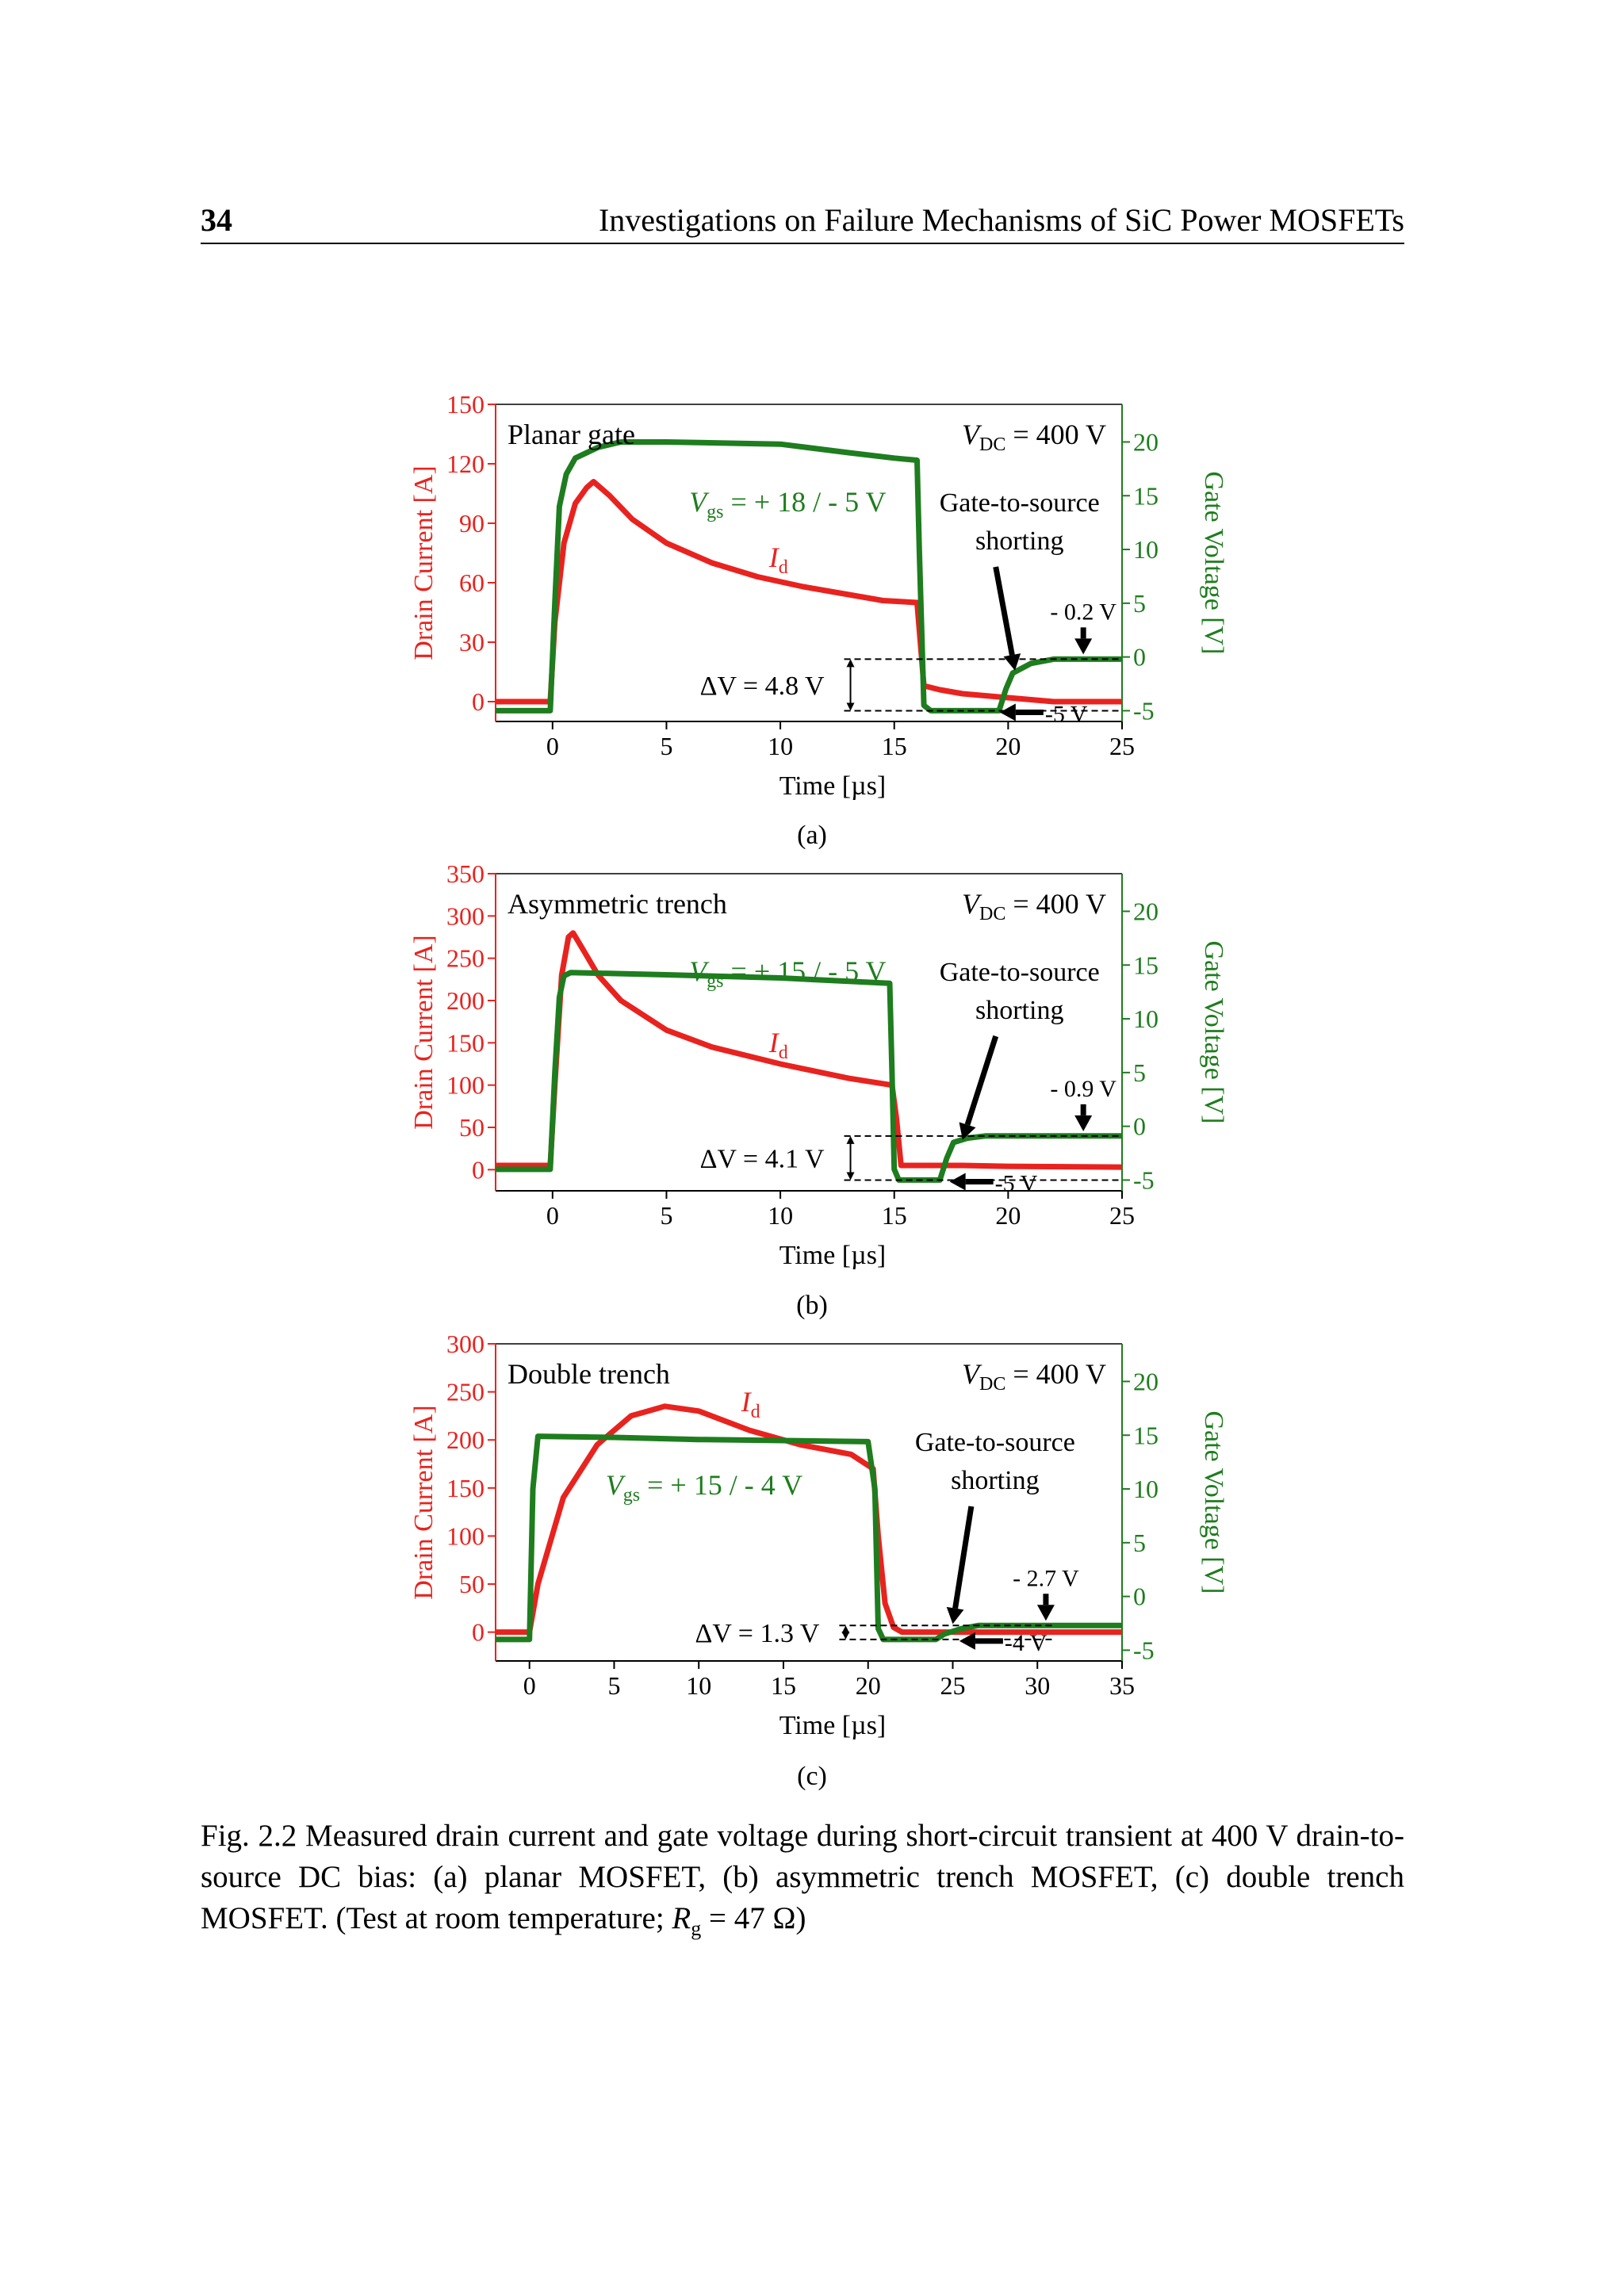 The image size is (1624, 2296). Describe the element at coordinates (1083, 612) in the screenshot. I see `vgs-high-label: - 0.2 V` at that location.